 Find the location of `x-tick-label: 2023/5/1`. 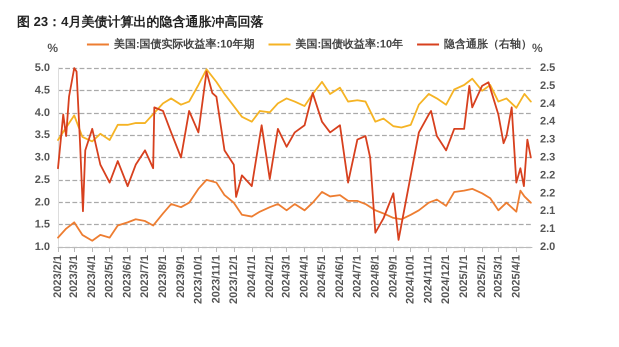

x-tick-label: 2023/5/1 is located at coordinates (110, 276).